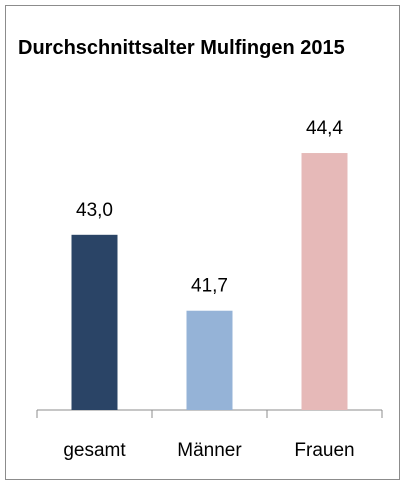 The width and height of the screenshot is (405, 489). What do you see at coordinates (324, 450) in the screenshot?
I see `x-tick-label: Frauen` at bounding box center [324, 450].